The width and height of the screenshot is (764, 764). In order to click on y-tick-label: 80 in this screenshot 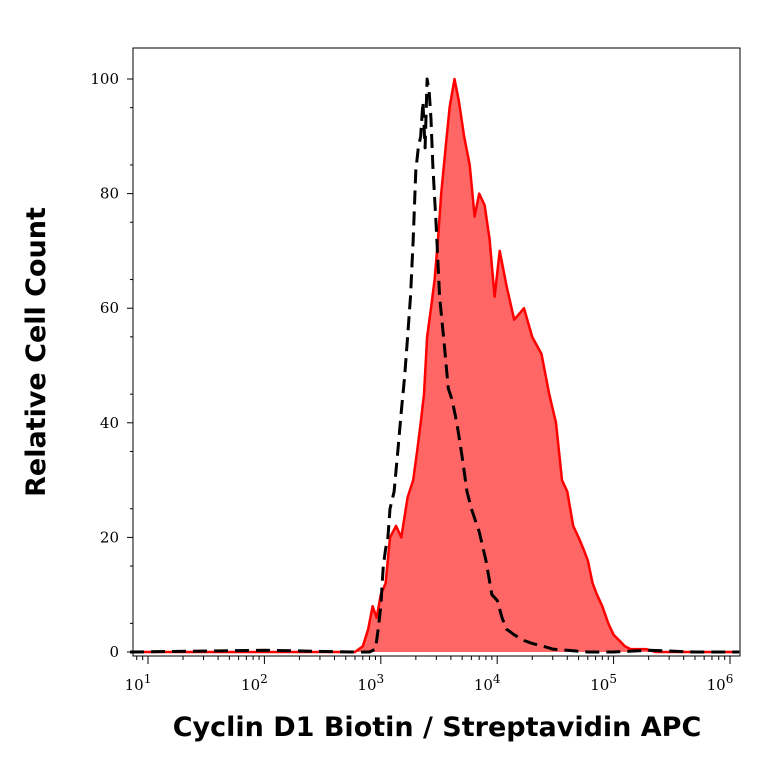, I will do `click(109, 194)`.